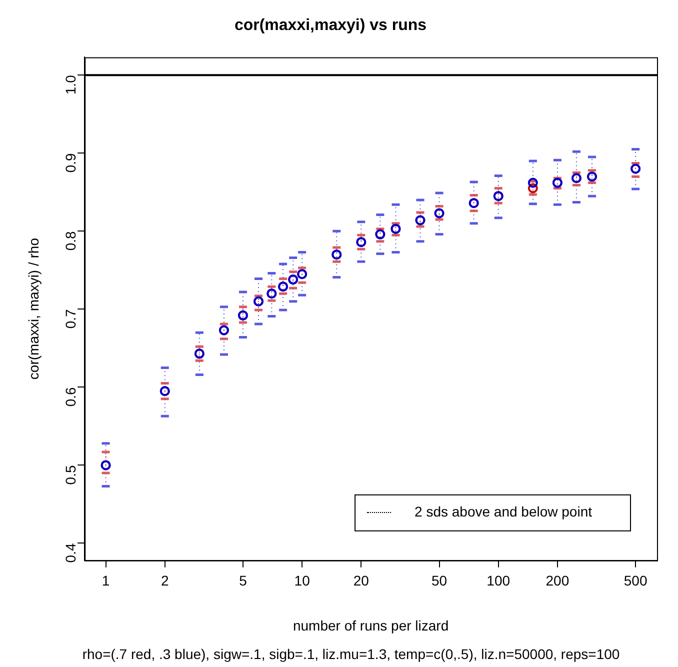 This screenshot has height=667, width=678. I want to click on y-tick-label: 0.4, so click(70, 553).